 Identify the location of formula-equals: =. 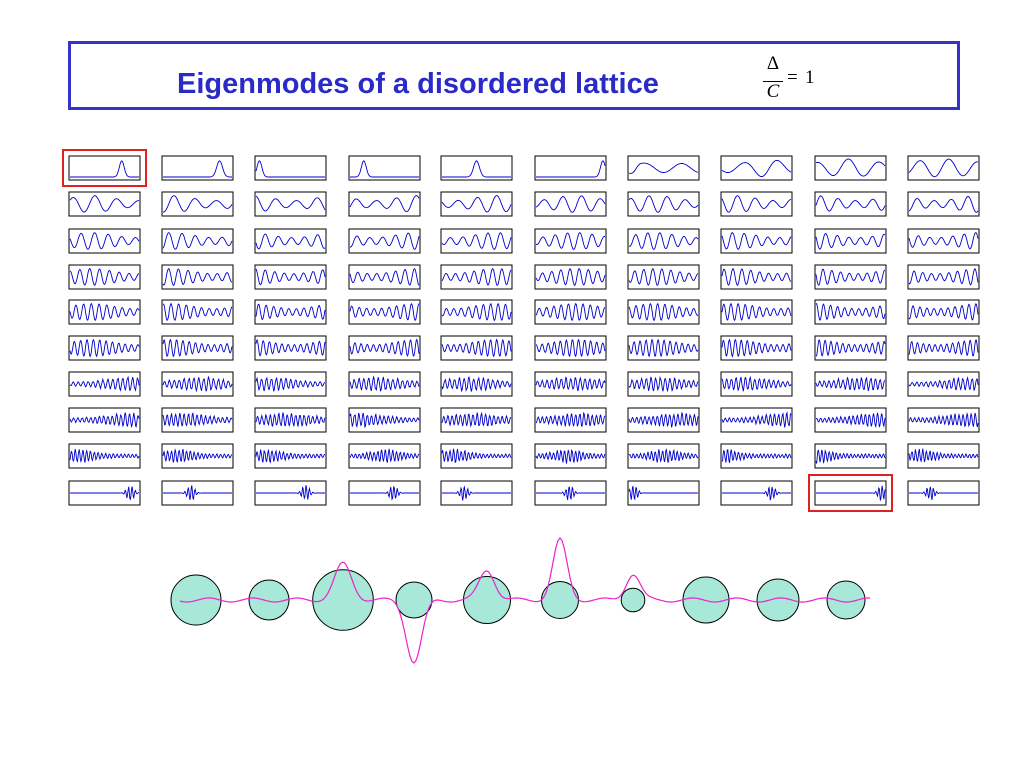
(792, 77).